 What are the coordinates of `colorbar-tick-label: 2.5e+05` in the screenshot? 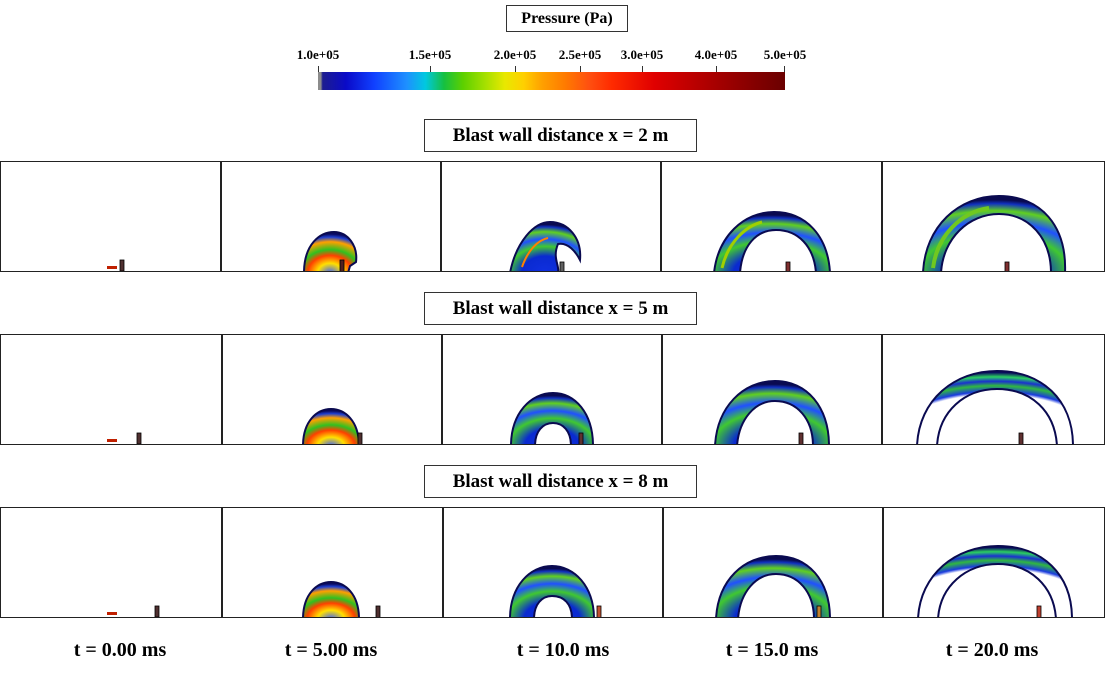 It's located at (580, 54).